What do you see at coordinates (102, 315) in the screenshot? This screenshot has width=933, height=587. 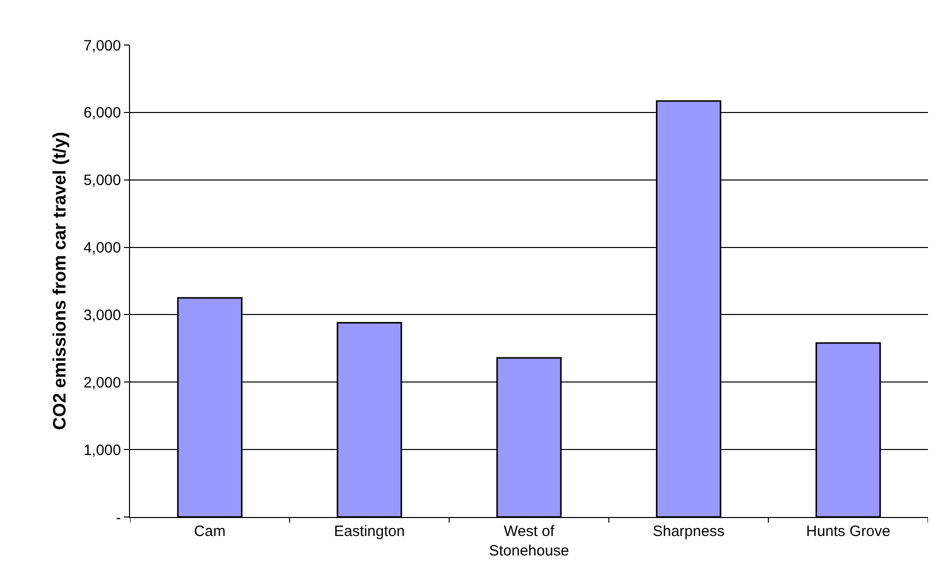 I see `y-tick-label: 3,000` at bounding box center [102, 315].